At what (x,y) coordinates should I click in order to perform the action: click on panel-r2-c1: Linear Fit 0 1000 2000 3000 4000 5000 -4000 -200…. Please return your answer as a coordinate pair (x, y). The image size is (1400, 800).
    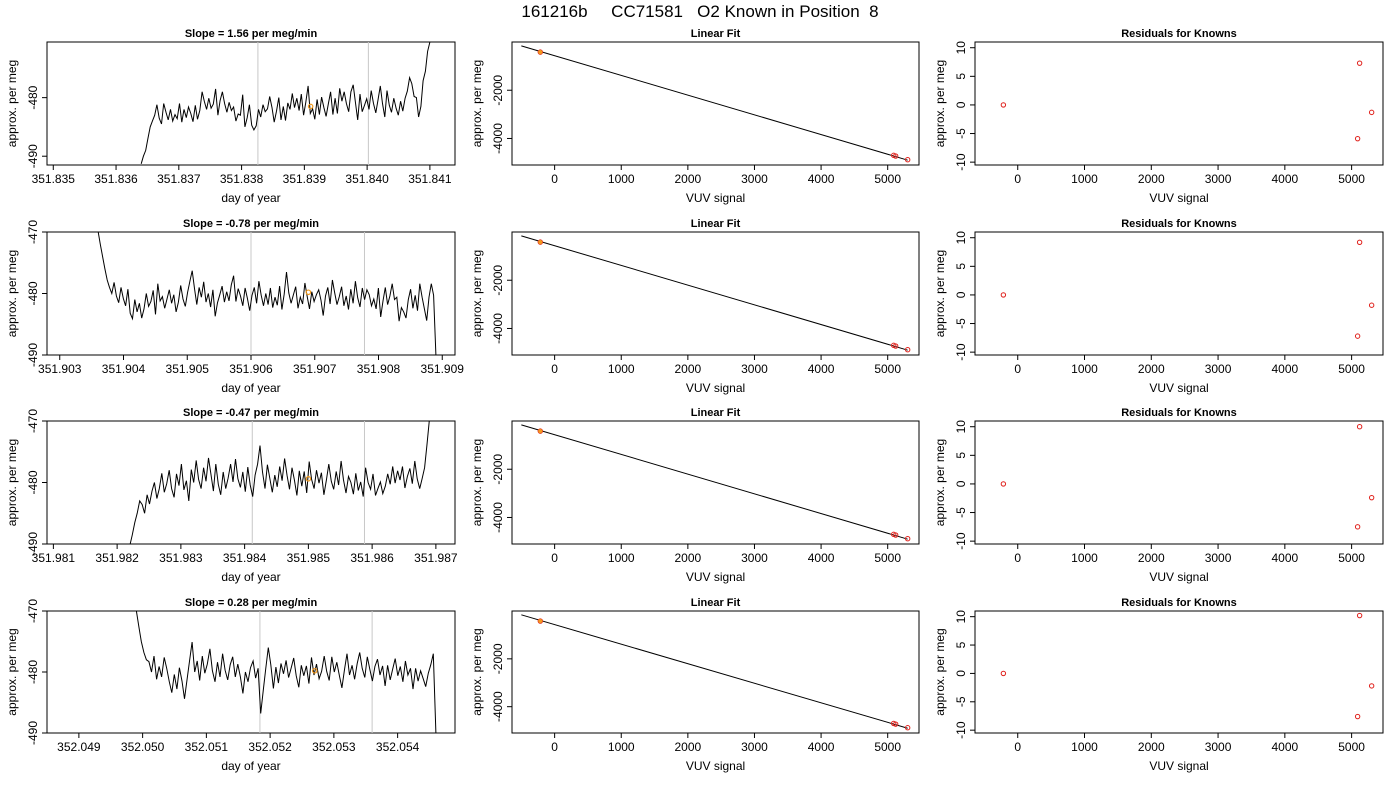
    Looking at the image, I should click on (695, 495).